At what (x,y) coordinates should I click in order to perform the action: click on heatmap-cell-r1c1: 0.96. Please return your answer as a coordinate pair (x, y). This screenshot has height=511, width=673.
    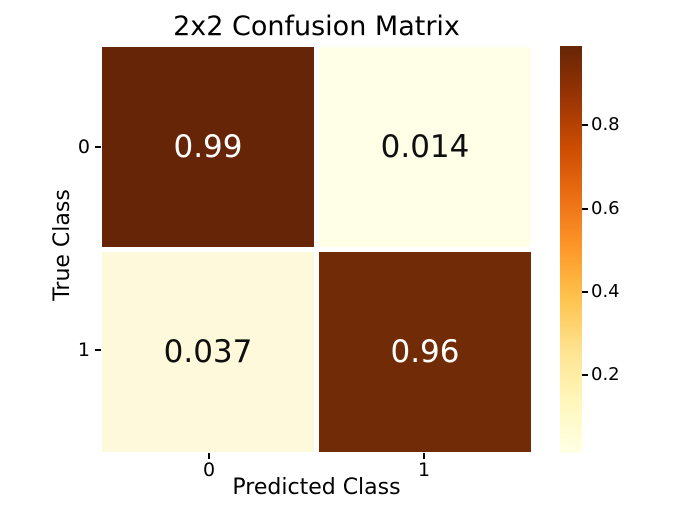
    Looking at the image, I should click on (425, 352).